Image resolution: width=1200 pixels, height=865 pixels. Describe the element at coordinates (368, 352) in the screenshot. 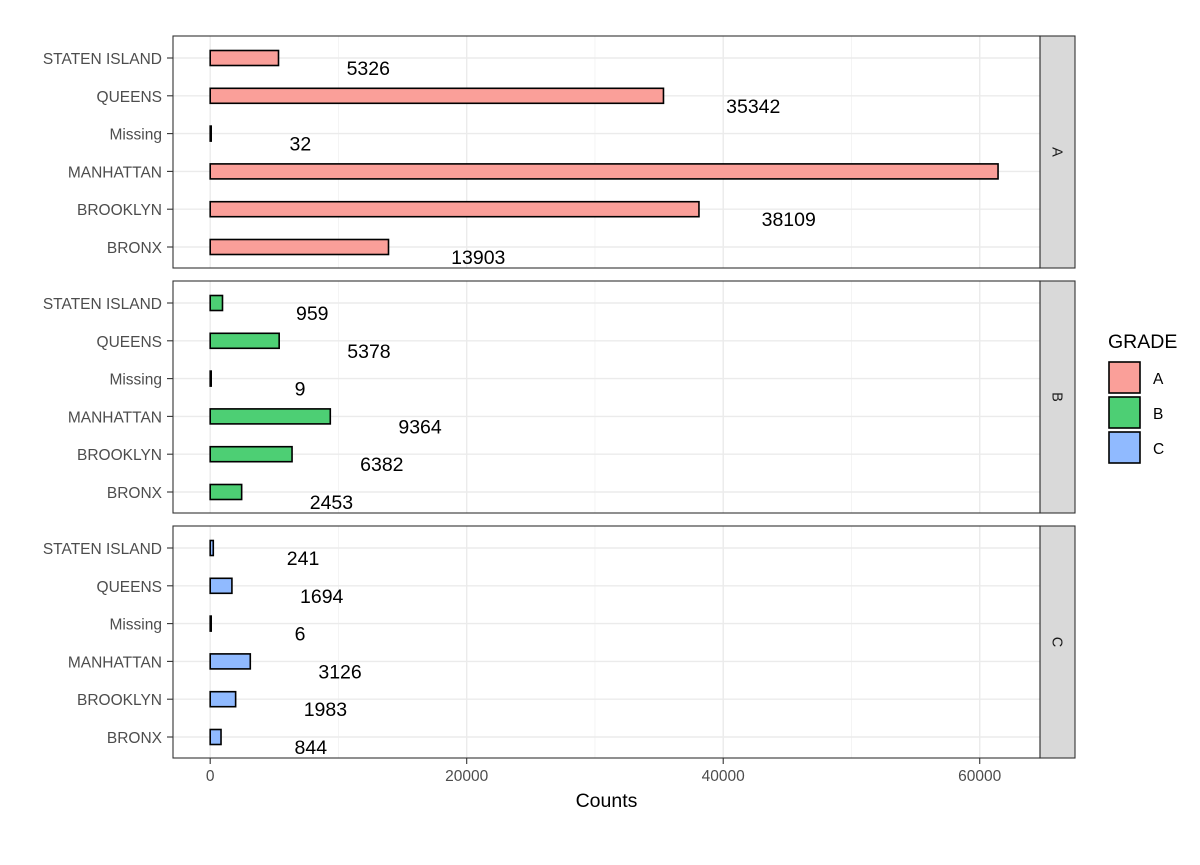

I see `data-label: 5378` at that location.